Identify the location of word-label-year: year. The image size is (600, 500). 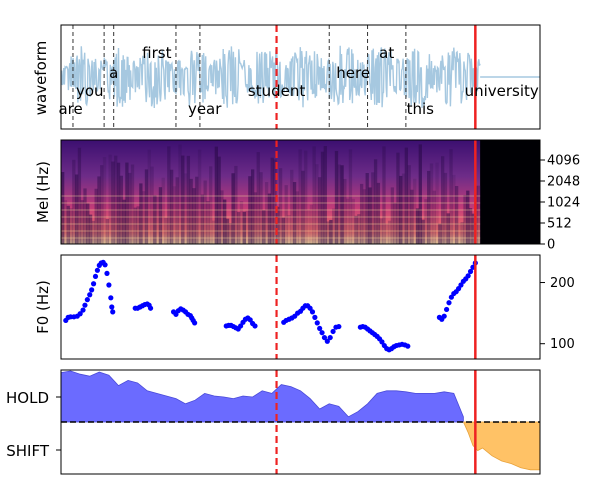
(205, 109).